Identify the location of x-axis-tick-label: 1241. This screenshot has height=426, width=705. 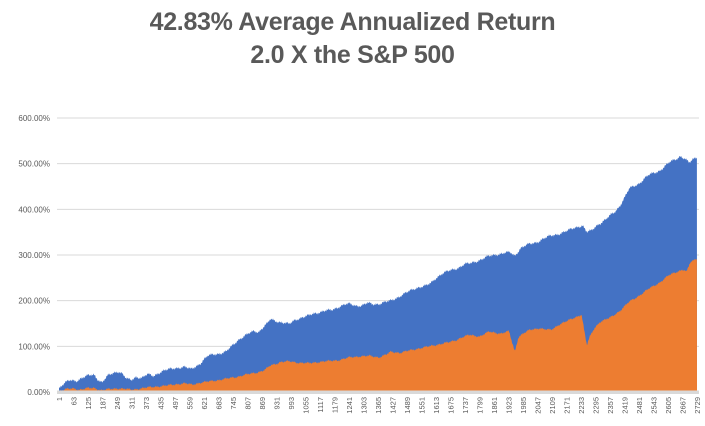
(349, 405).